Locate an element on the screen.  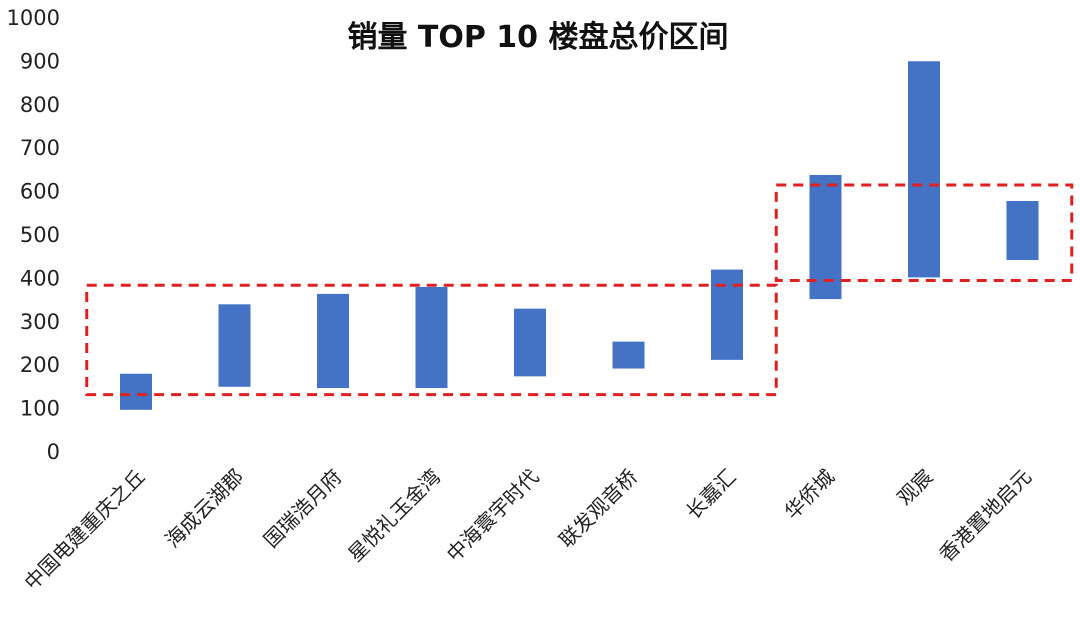
x-tick-label: 香港置地启元 is located at coordinates (985, 516).